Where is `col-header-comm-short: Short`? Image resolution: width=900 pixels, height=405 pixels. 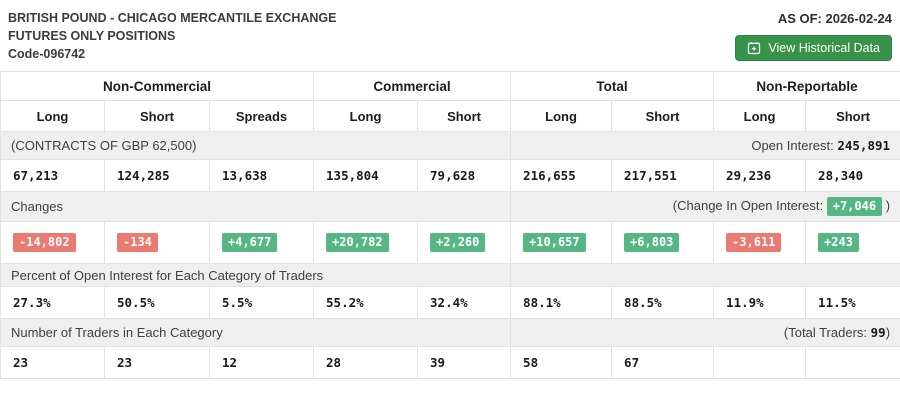
col-header-comm-short: Short is located at coordinates (464, 116).